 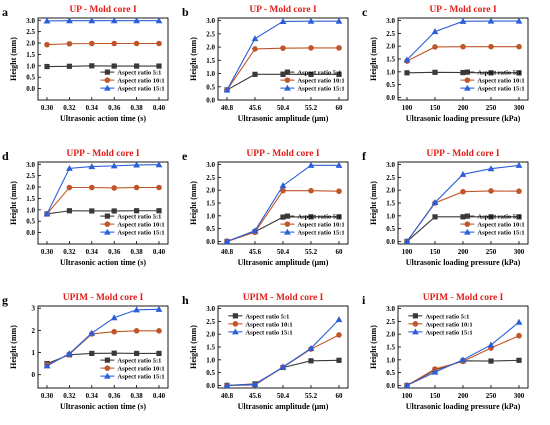 I want to click on x-tick-label: 200, so click(x=463, y=252).